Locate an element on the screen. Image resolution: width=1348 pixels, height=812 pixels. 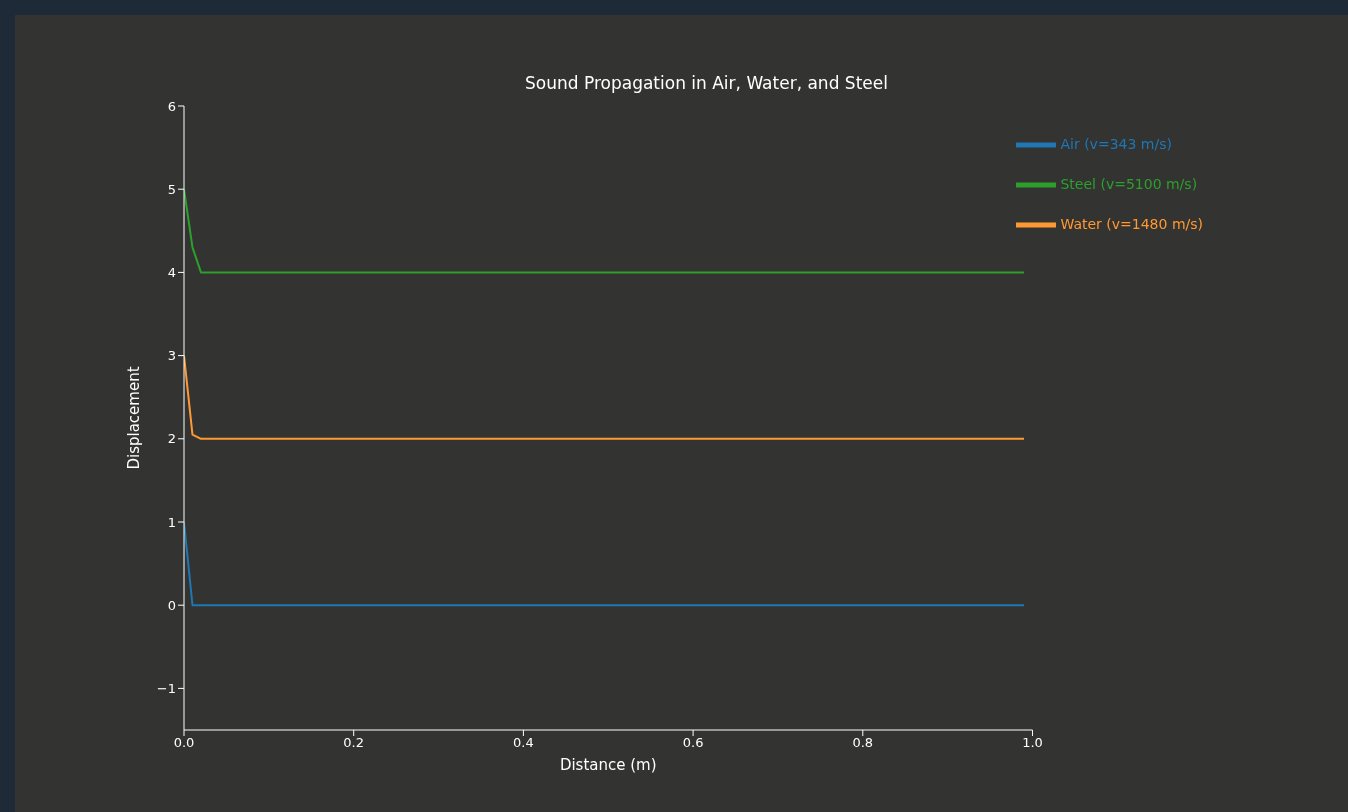
y-tick-label: 2 is located at coordinates (171, 439).